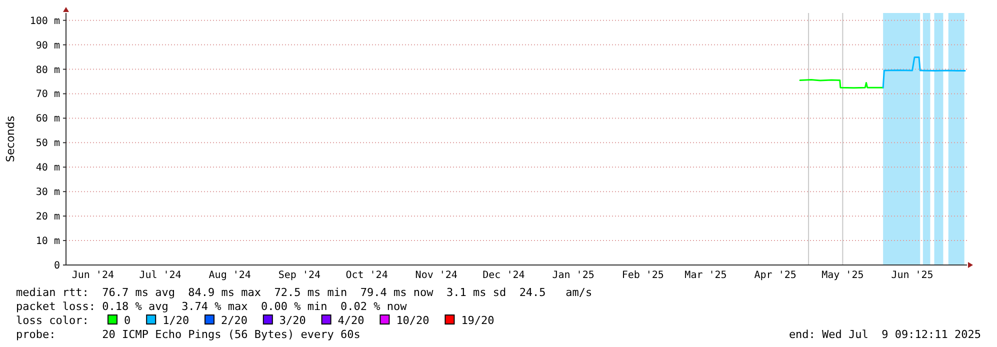 This screenshot has width=997, height=347. What do you see at coordinates (643, 275) in the screenshot?
I see `x-tick-label: Feb '25` at bounding box center [643, 275].